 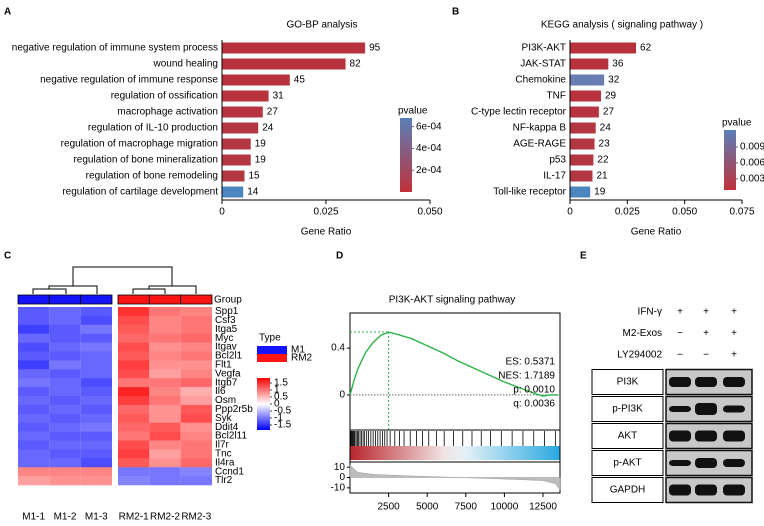 What do you see at coordinates (531, 362) in the screenshot?
I see `stat-label: ES: 0.5371` at bounding box center [531, 362].